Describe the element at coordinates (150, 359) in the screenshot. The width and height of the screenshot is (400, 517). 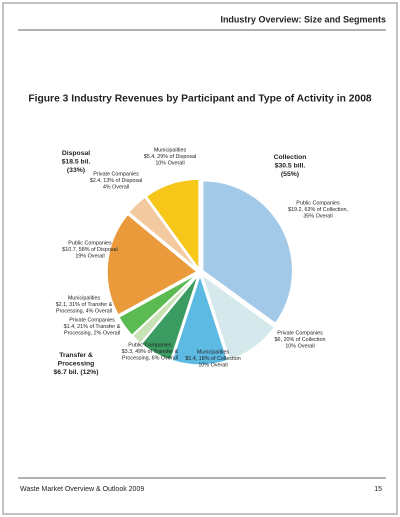
I see `slice-label: Processing, 6% Overall` at that location.